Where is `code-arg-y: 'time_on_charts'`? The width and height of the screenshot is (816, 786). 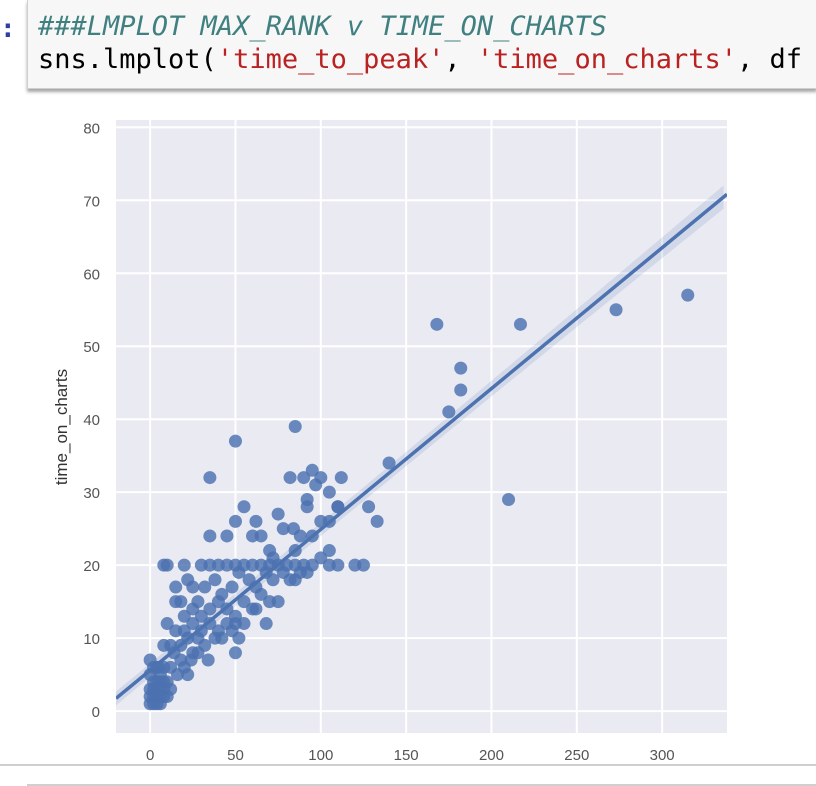 code-arg-y: 'time_on_charts' is located at coordinates (606, 59).